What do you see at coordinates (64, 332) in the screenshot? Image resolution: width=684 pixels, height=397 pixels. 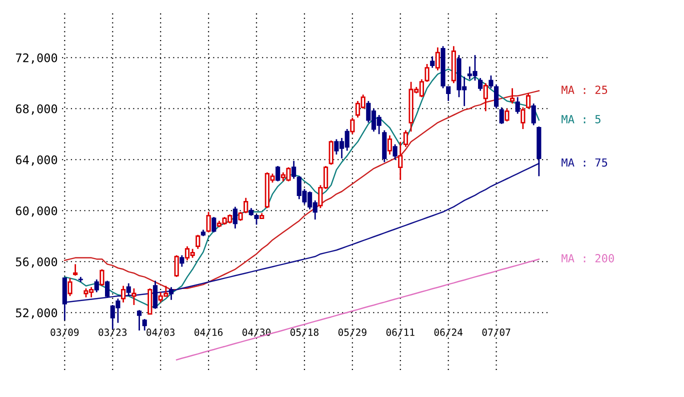 I see `x-tick-label: 03/09` at bounding box center [64, 332].